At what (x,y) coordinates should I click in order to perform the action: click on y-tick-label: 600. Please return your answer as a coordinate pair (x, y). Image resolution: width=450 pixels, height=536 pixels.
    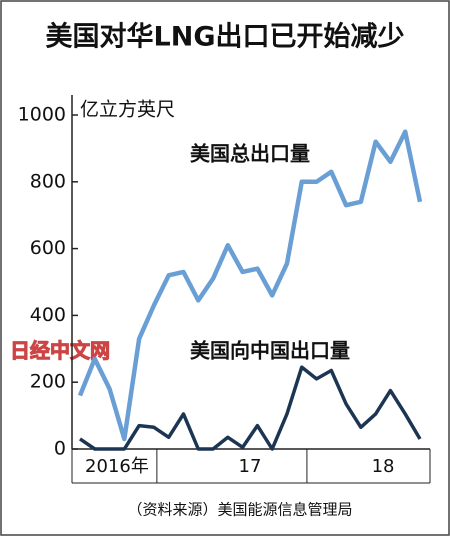
    Looking at the image, I should click on (48, 248).